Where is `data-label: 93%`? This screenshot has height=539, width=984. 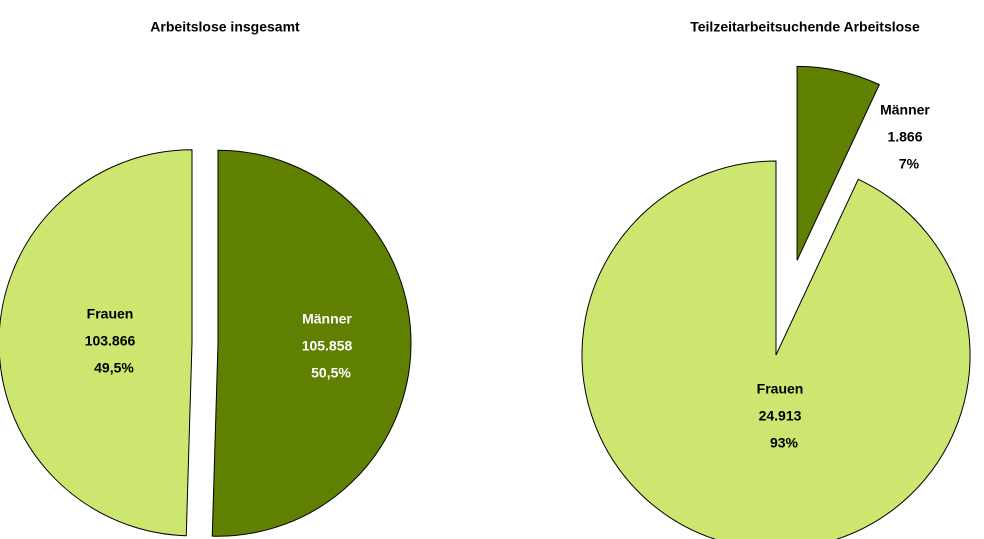 data-label: 93% is located at coordinates (784, 443).